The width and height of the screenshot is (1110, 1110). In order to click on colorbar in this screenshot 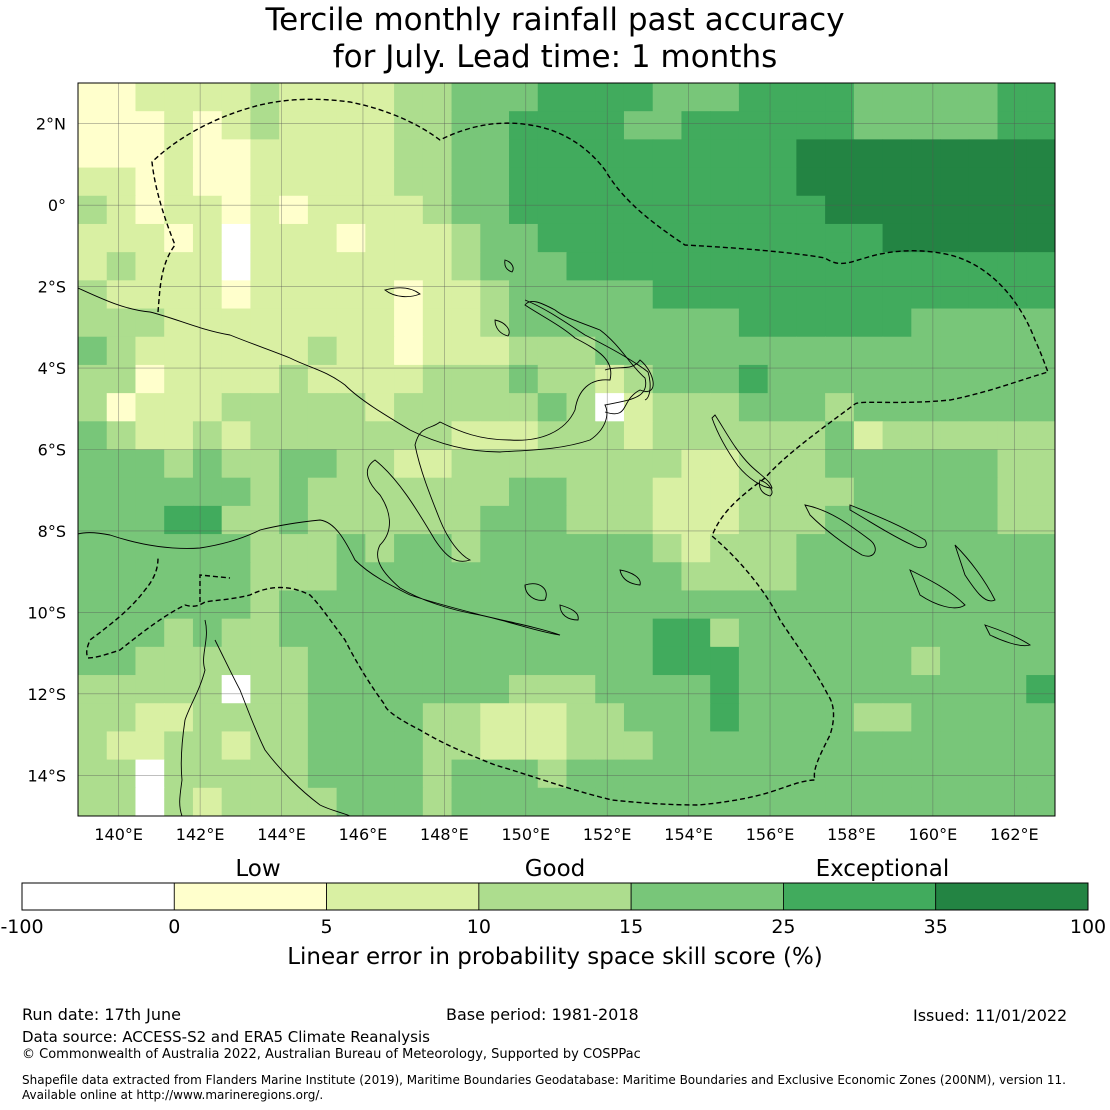, I will do `click(555, 896)`.